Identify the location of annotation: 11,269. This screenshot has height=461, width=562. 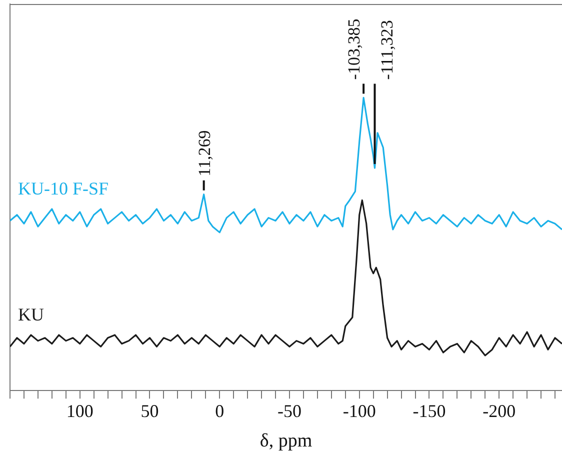
(204, 153).